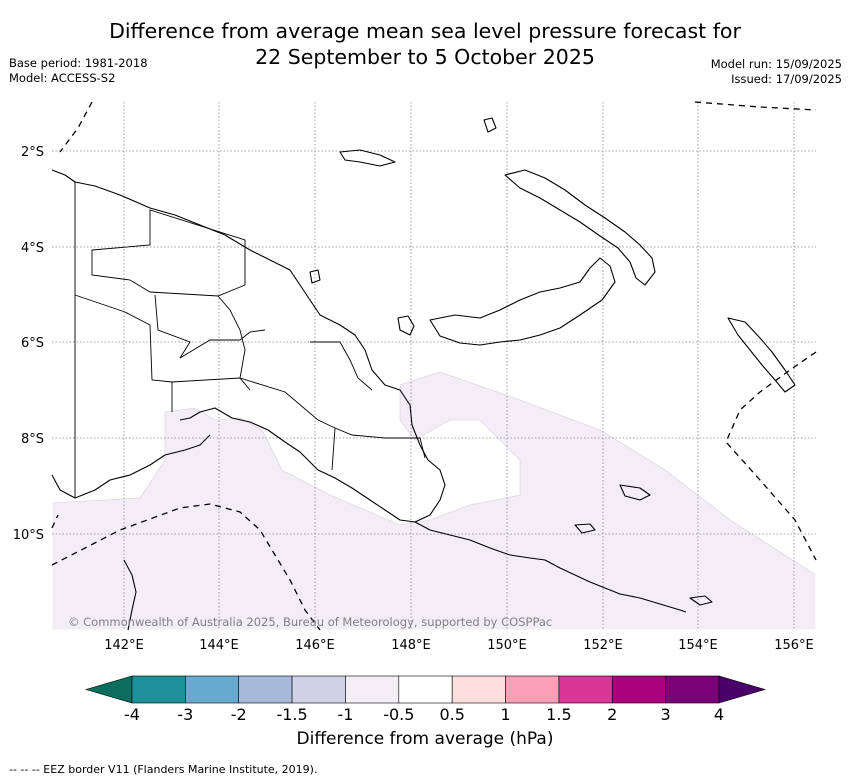 This screenshot has width=850, height=781. What do you see at coordinates (32, 248) in the screenshot?
I see `lat-tick: 4°S` at bounding box center [32, 248].